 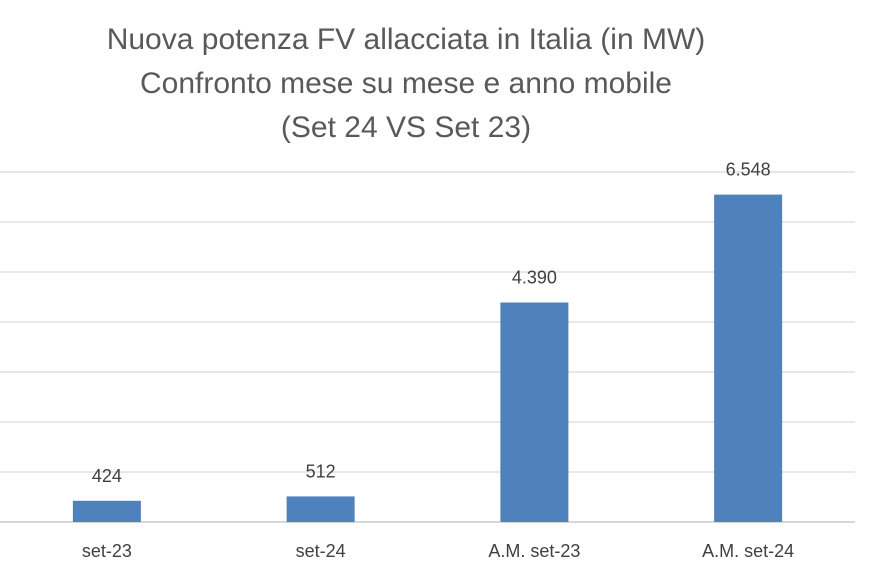 What do you see at coordinates (107, 551) in the screenshot?
I see `x-tick-label-0: set-23` at bounding box center [107, 551].